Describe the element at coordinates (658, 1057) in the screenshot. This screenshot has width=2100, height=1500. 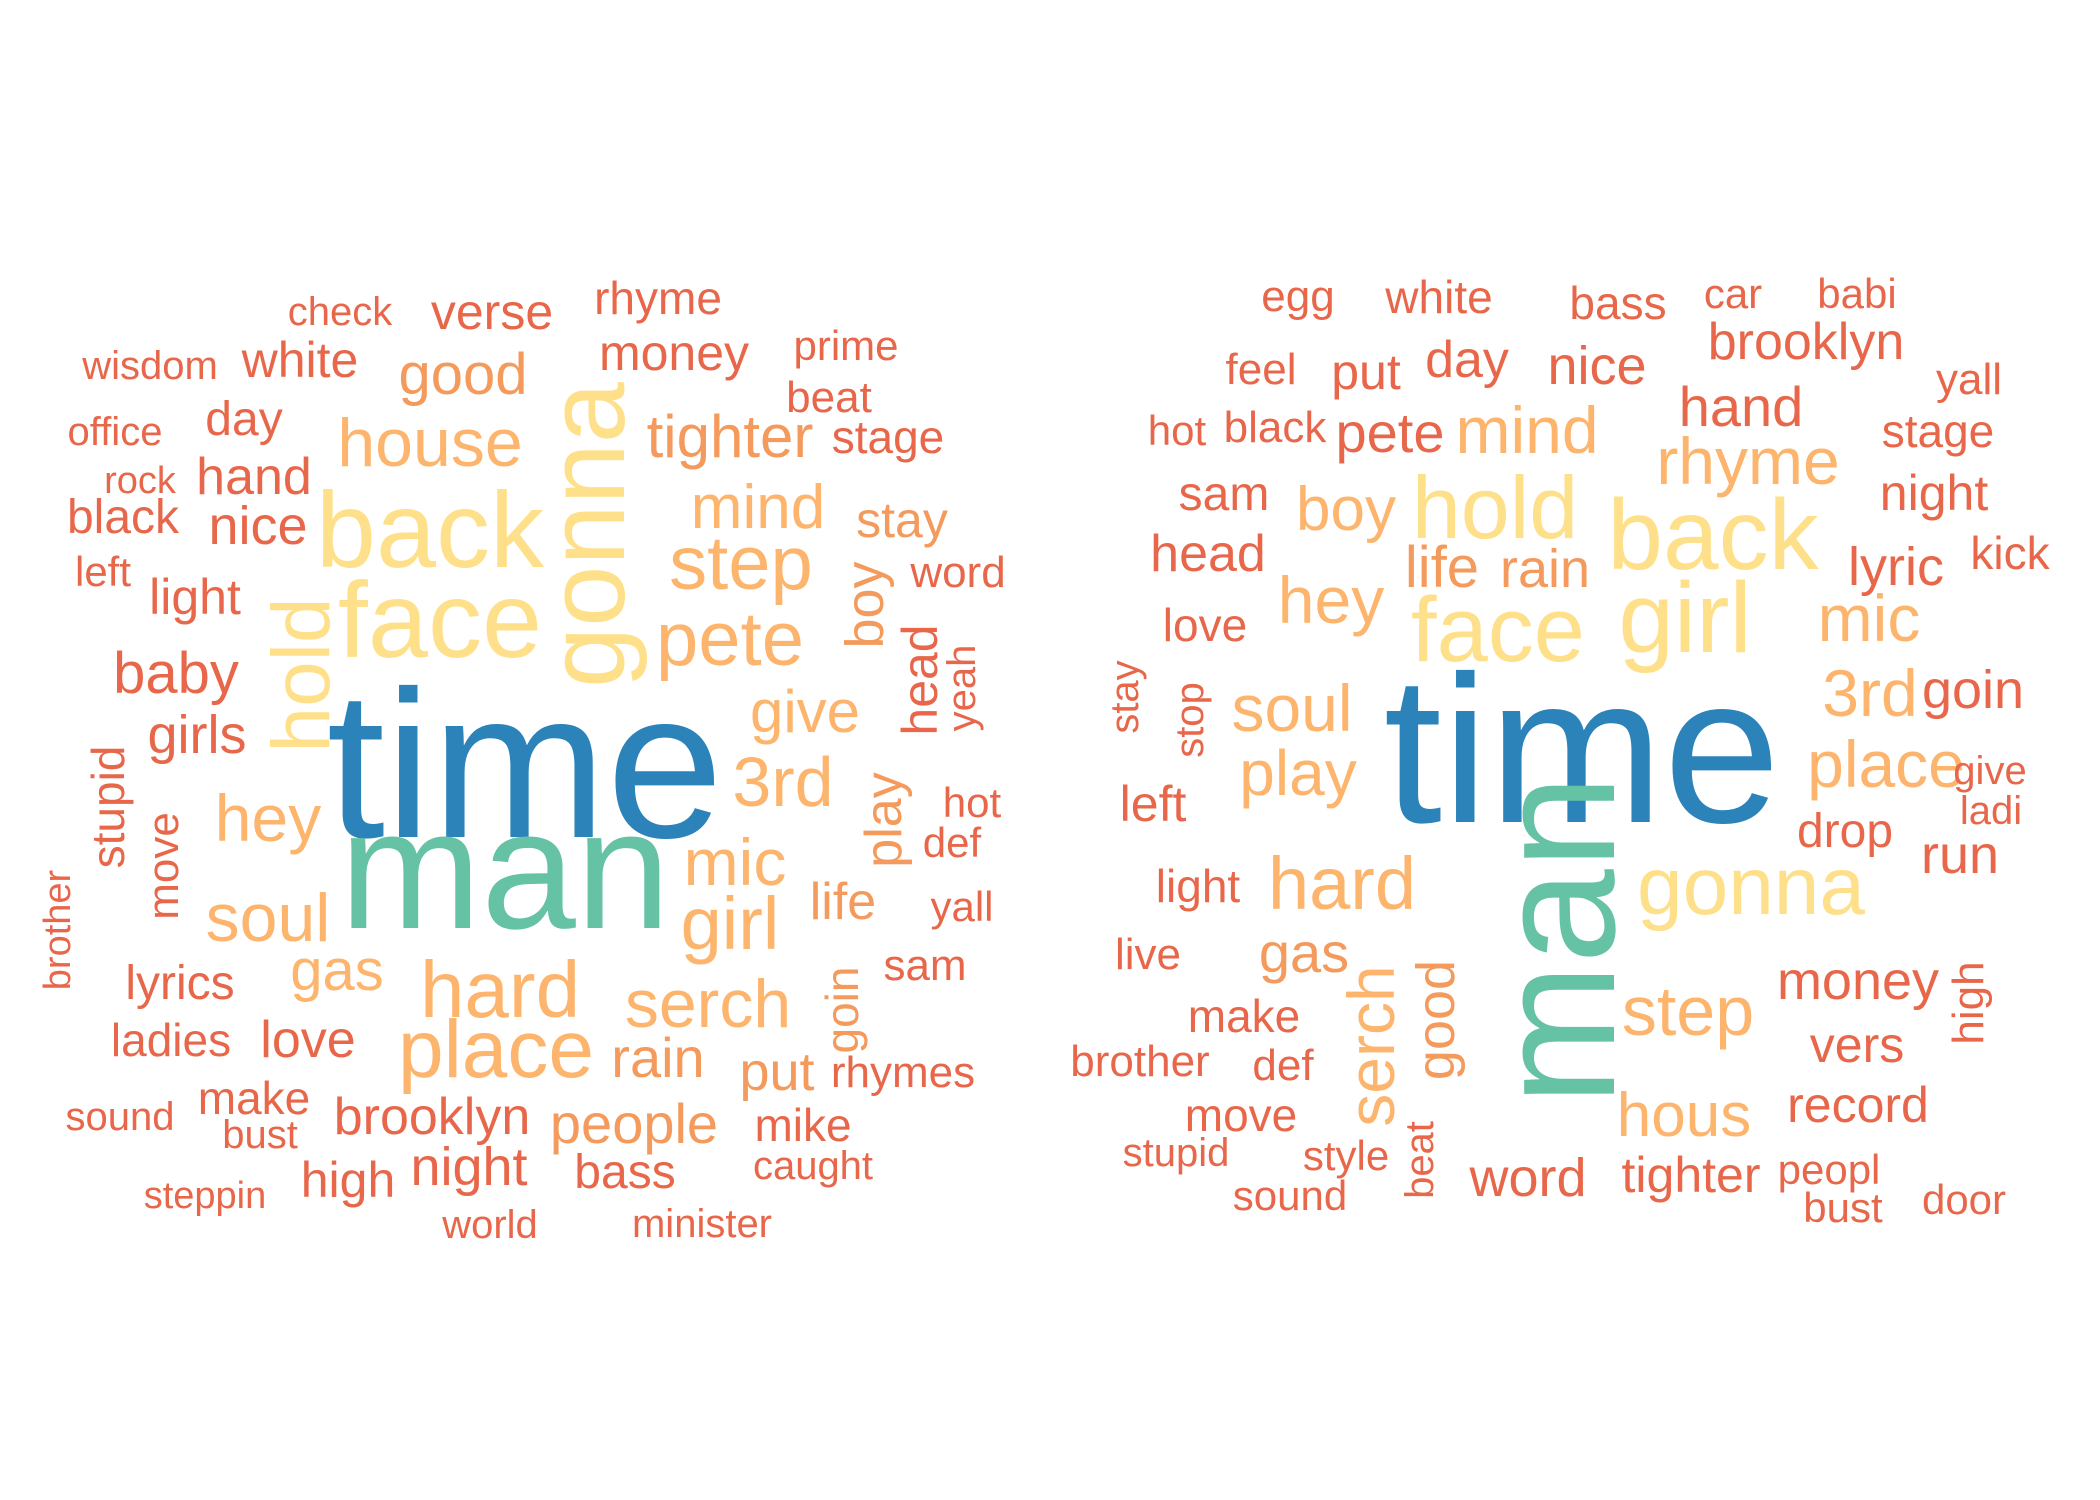
I see `word-rain: rain` at that location.